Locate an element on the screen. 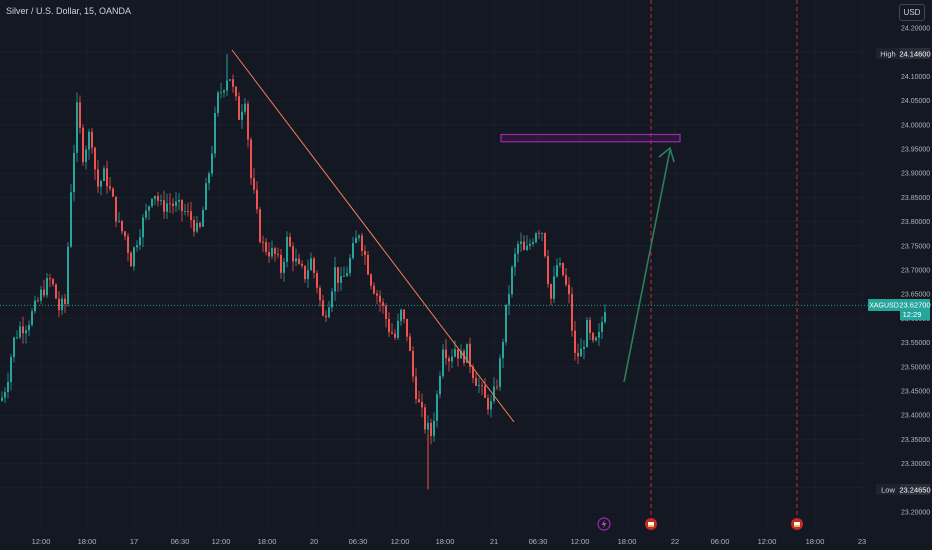 The height and width of the screenshot is (550, 932). lightning-icon is located at coordinates (604, 524).